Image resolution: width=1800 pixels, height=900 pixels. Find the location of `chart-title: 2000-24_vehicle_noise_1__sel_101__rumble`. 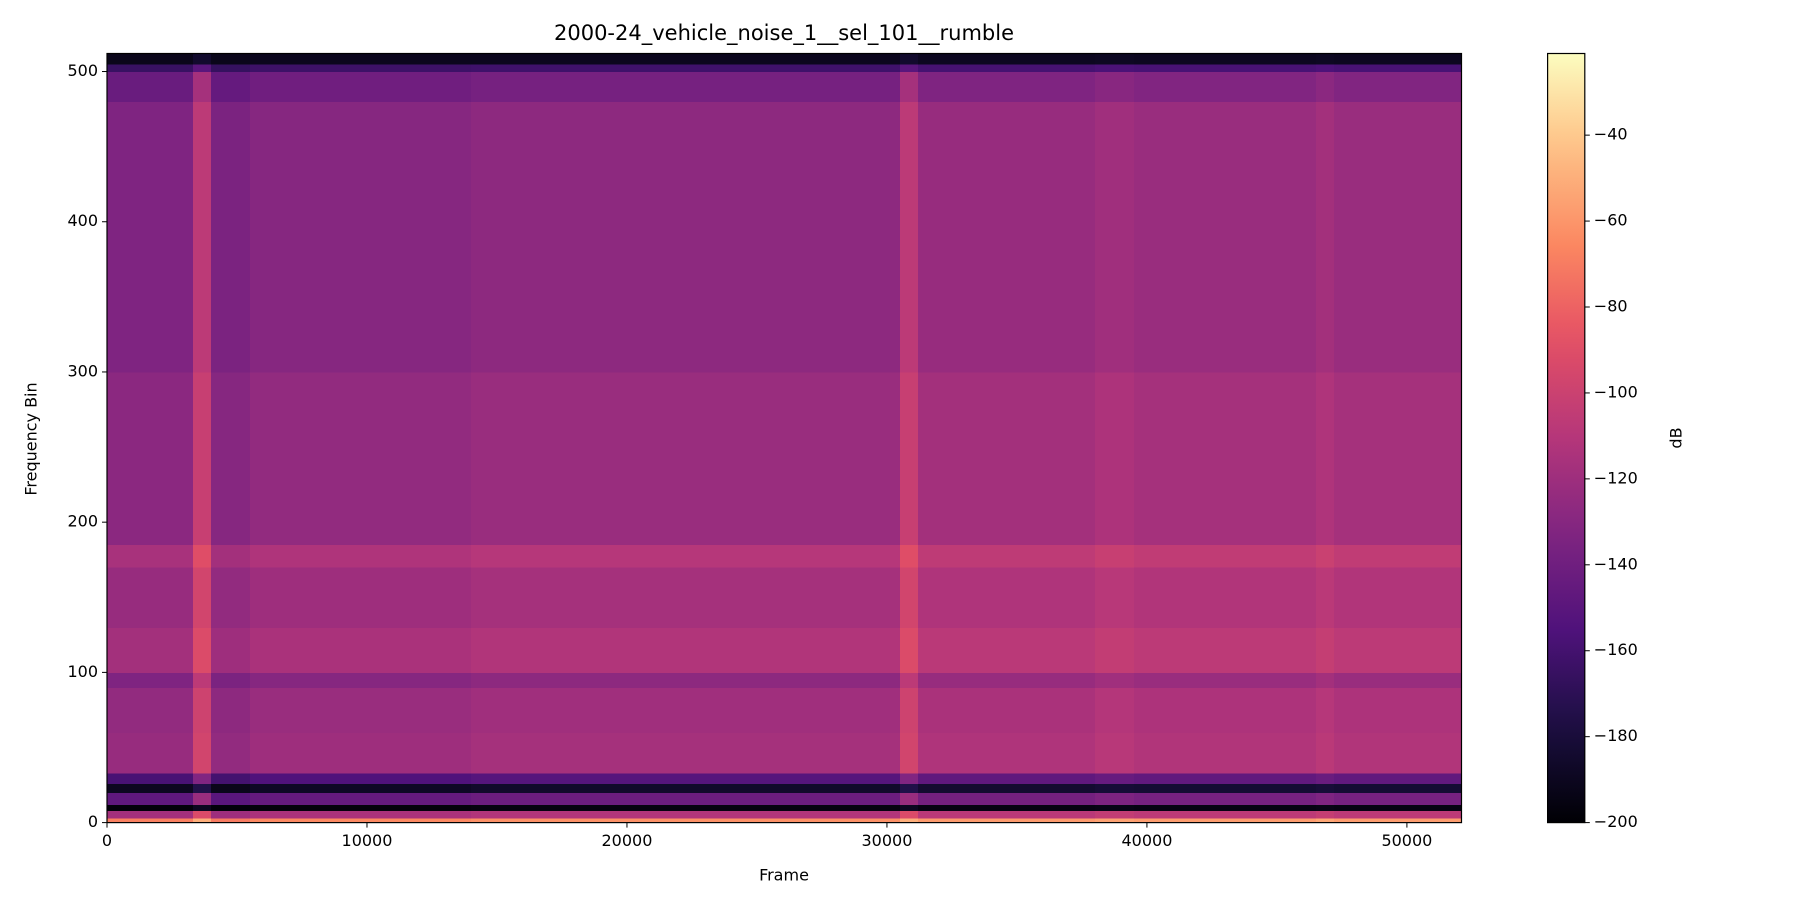

chart-title: 2000-24_vehicle_noise_1__sel_101__rumble is located at coordinates (784, 33).